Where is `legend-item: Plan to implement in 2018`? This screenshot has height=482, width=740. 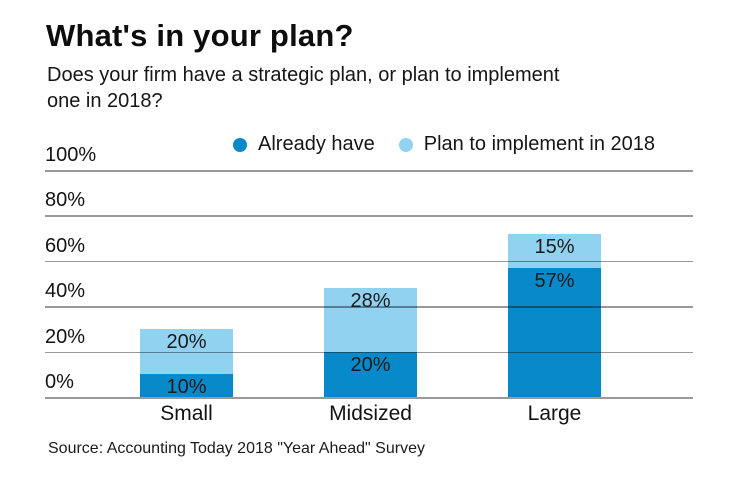
legend-item: Plan to implement in 2018 is located at coordinates (526, 144).